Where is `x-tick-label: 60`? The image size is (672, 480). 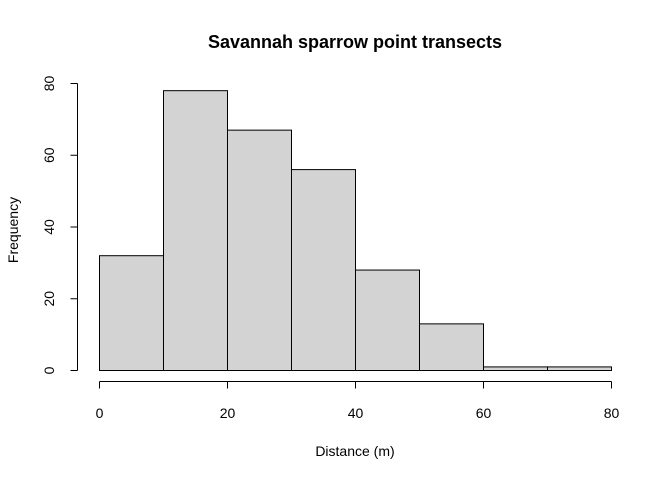
x-tick-label: 60 is located at coordinates (484, 413).